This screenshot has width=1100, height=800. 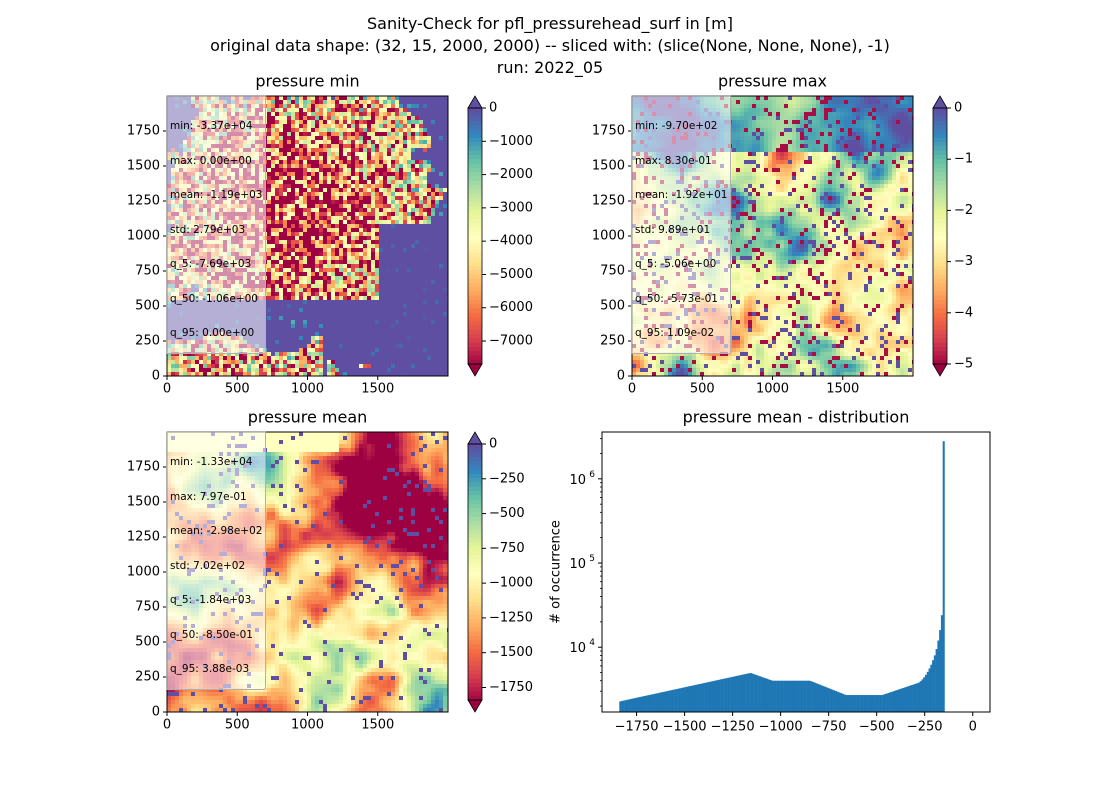 I want to click on stat-mean: mean: -1.19e+03, so click(x=216, y=195).